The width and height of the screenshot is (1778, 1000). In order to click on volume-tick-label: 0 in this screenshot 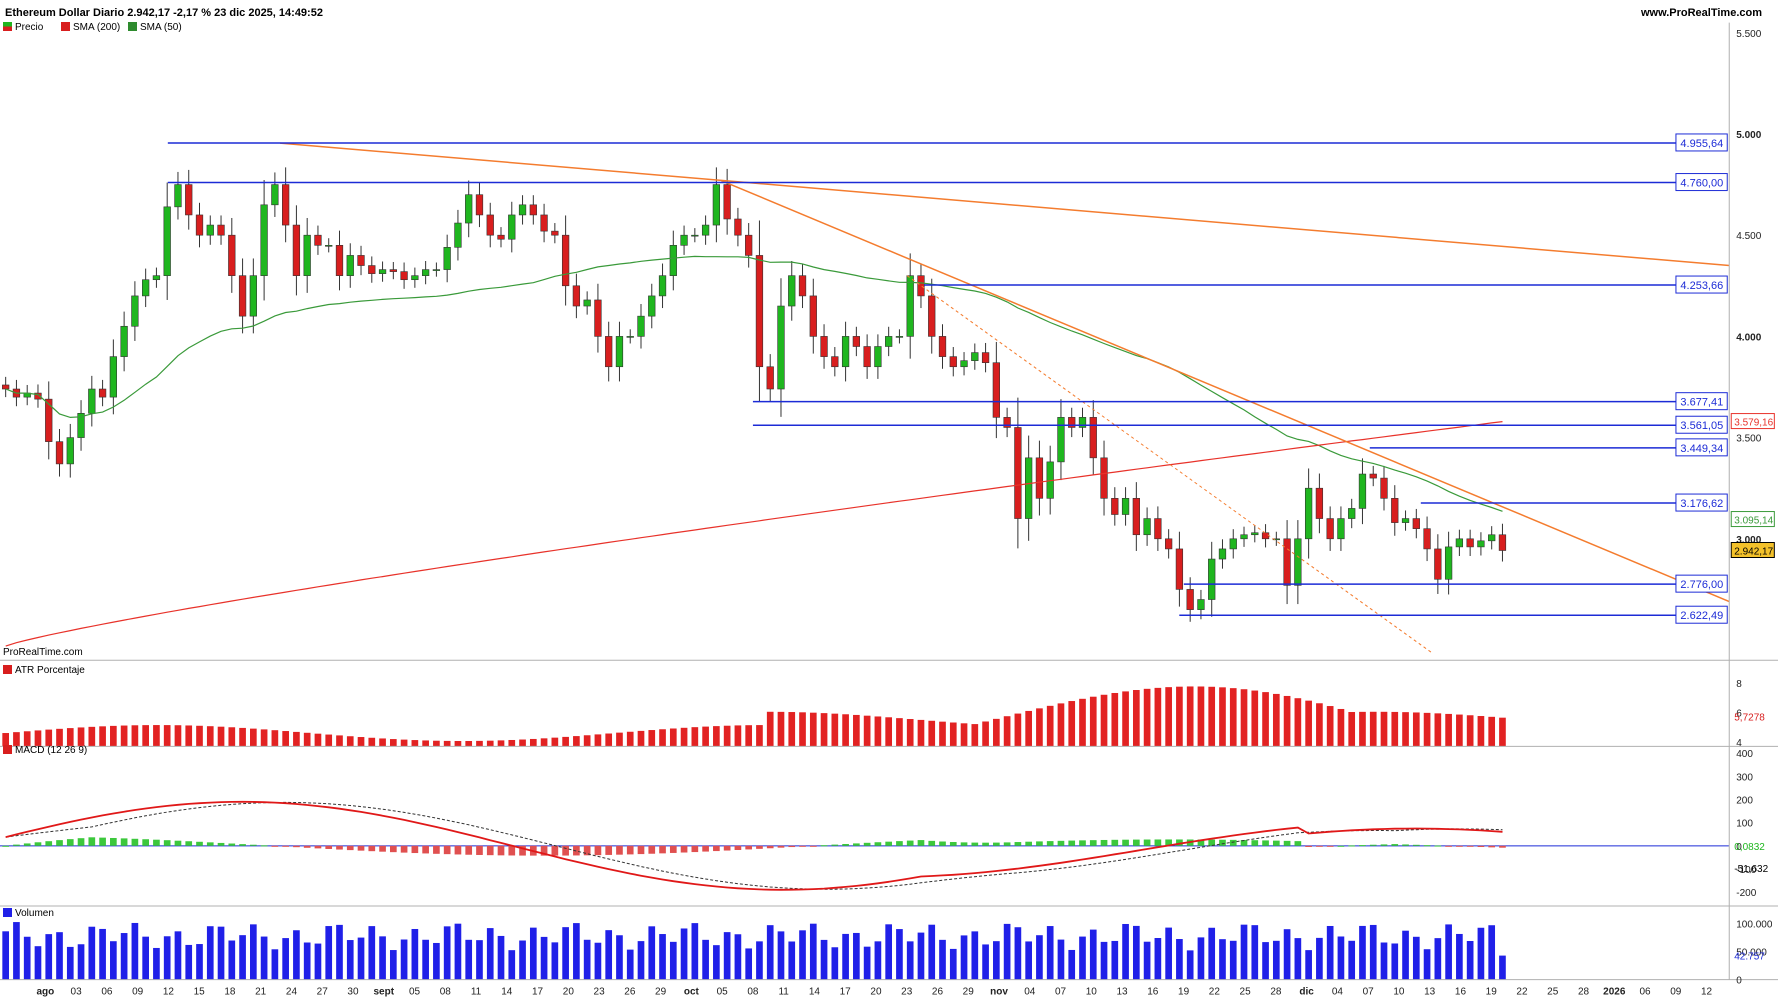, I will do `click(1739, 981)`.